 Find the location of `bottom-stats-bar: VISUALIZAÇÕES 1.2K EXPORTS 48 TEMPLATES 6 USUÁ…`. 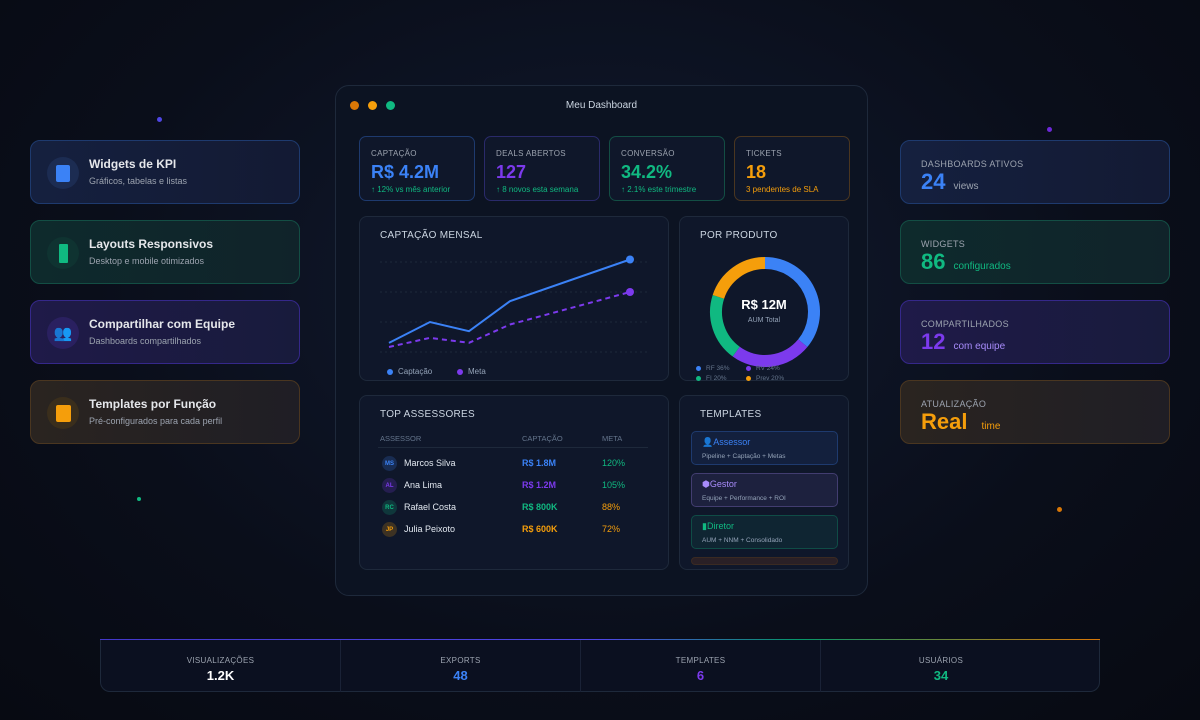

bottom-stats-bar: VISUALIZAÇÕES 1.2K EXPORTS 48 TEMPLATES 6 USUÁ… is located at coordinates (600, 666).